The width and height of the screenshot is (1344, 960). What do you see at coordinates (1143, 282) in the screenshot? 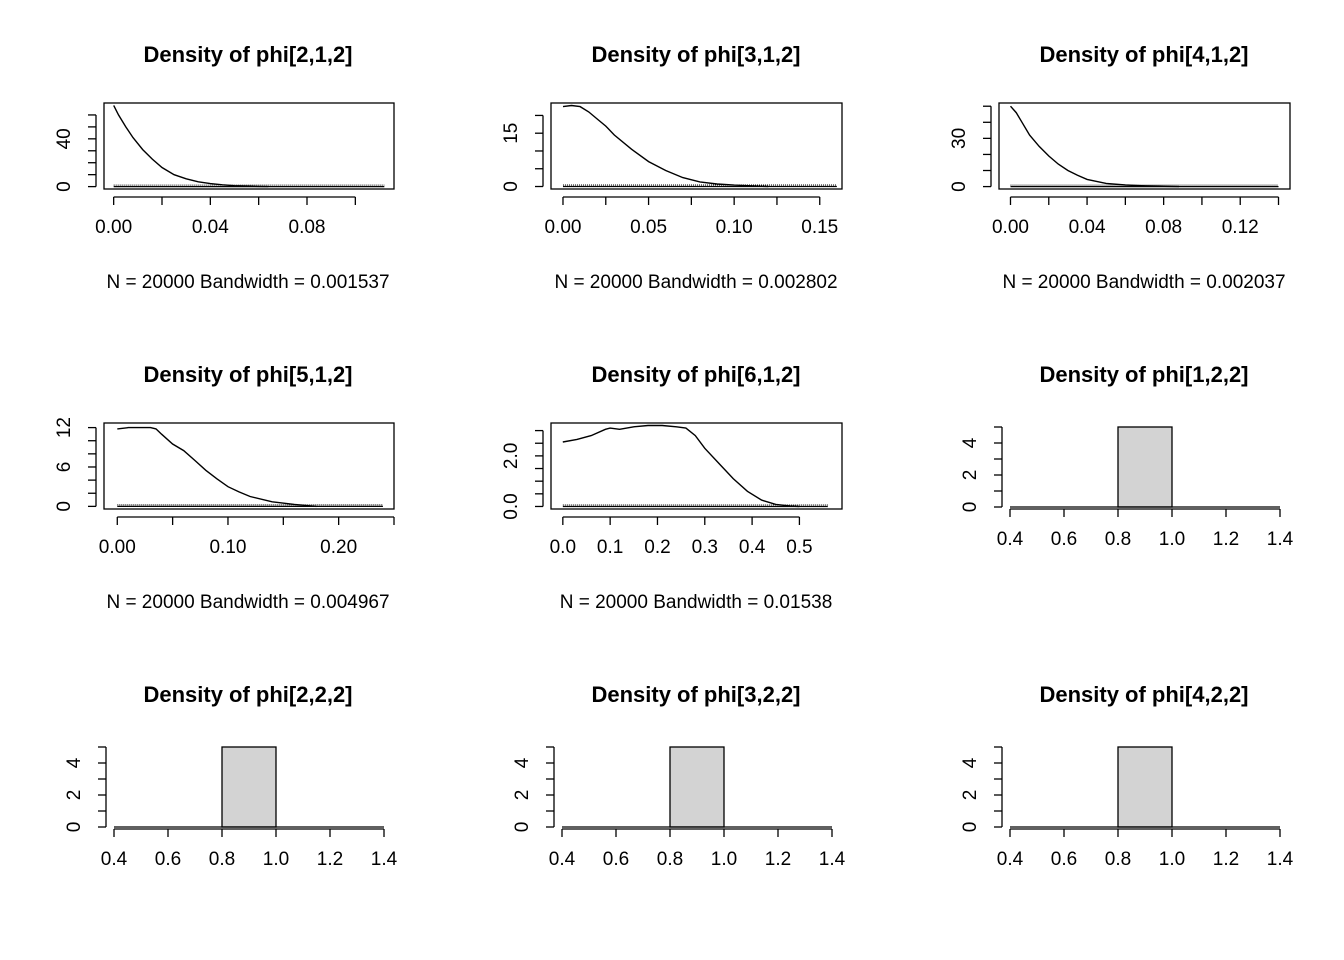
I see `chart-note: N = 20000 Bandwidth = 0.002037` at bounding box center [1143, 282].